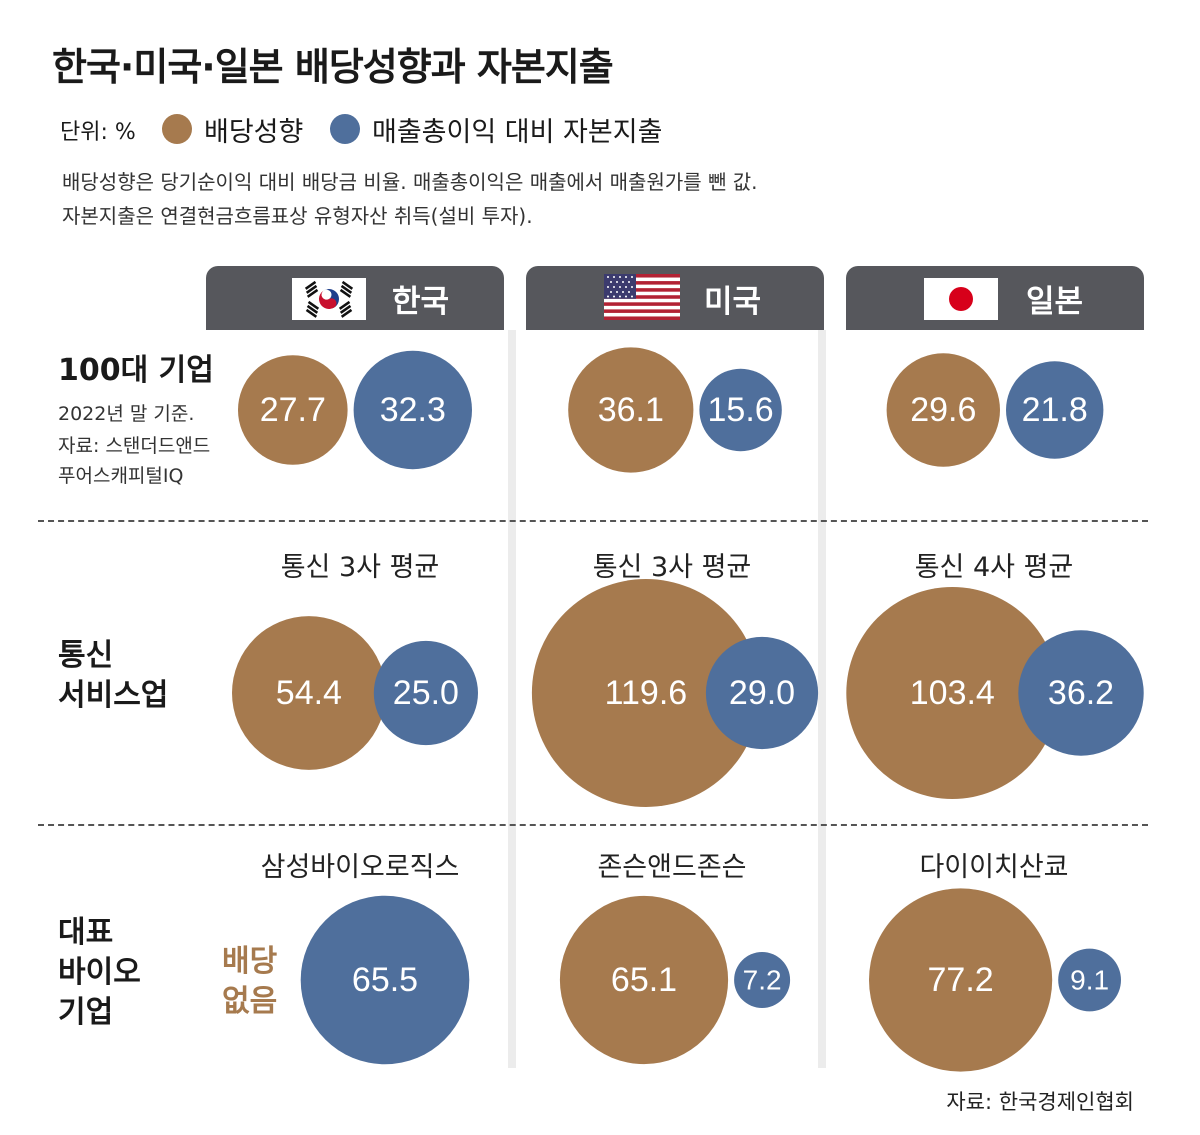 Image resolution: width=1200 pixels, height=1135 pixels. I want to click on row-label-bio-3: 기업, so click(86, 1012).